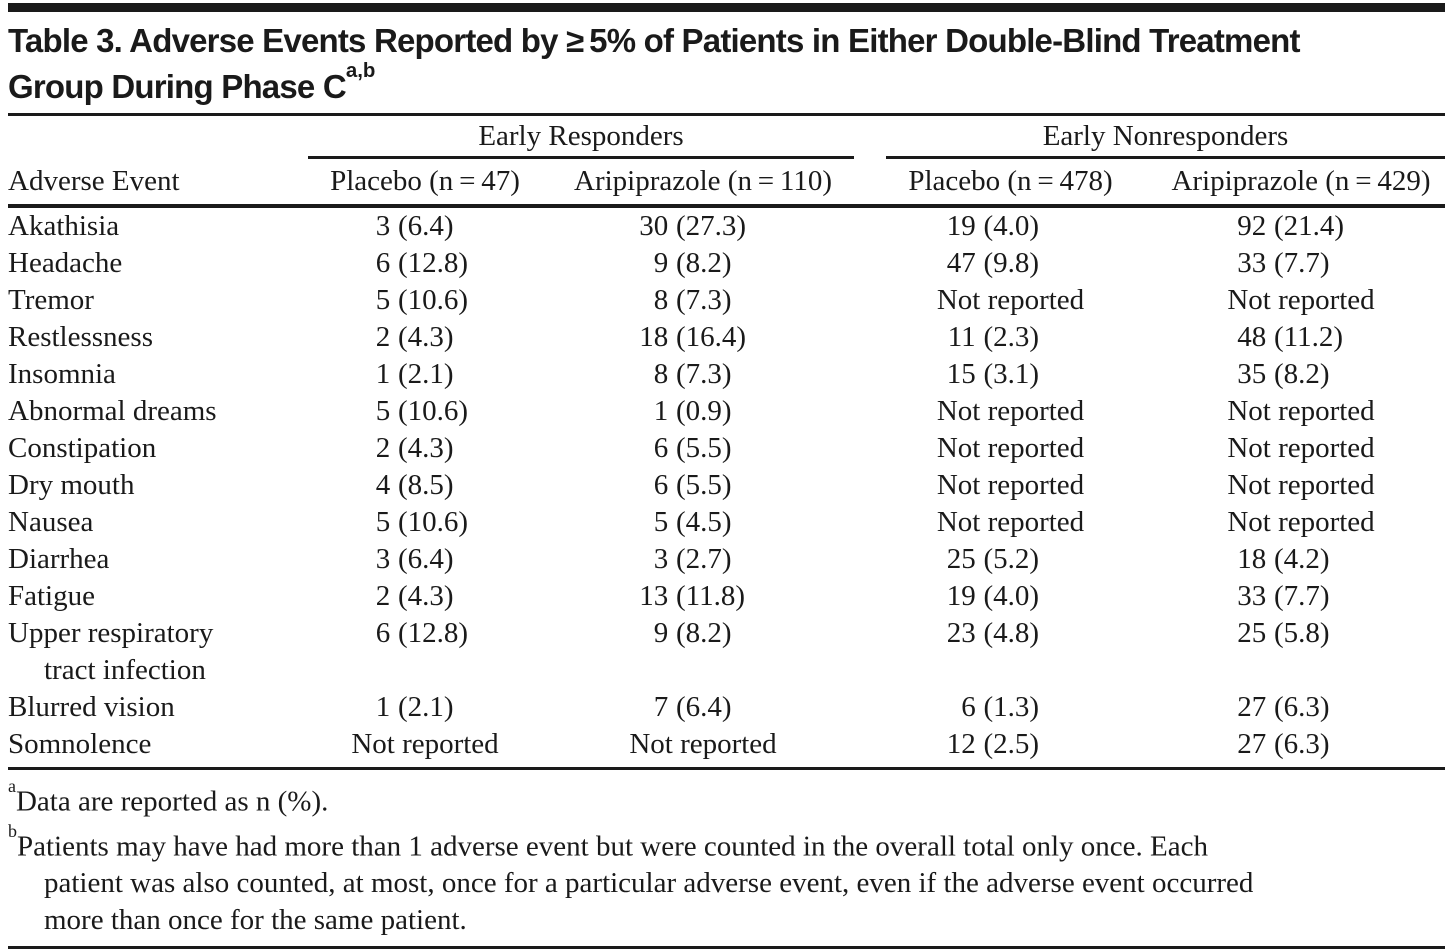 The height and width of the screenshot is (949, 1453). I want to click on cell-value: 3 (2.7), so click(703, 559).